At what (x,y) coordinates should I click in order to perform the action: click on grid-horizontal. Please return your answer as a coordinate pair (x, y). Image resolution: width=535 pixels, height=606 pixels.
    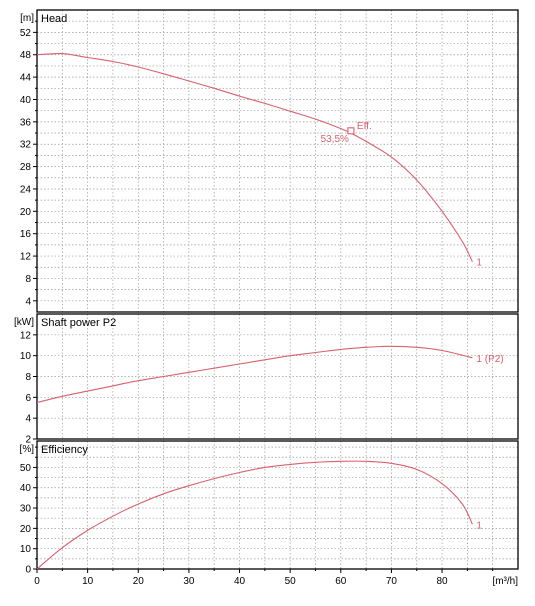
    Looking at the image, I should click on (277, 376).